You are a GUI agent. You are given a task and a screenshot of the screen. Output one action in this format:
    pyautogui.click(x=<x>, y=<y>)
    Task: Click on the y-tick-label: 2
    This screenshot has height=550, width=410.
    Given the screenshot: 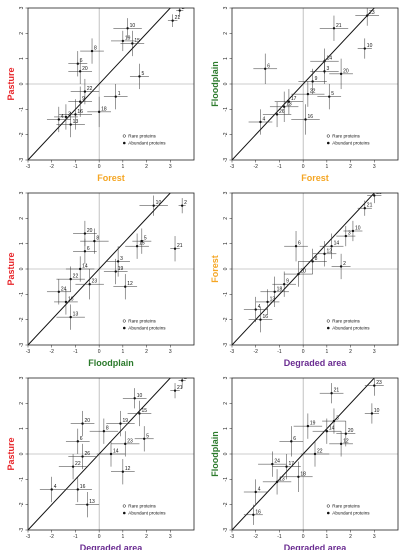 What is the action you would take?
    pyautogui.click(x=22, y=33)
    